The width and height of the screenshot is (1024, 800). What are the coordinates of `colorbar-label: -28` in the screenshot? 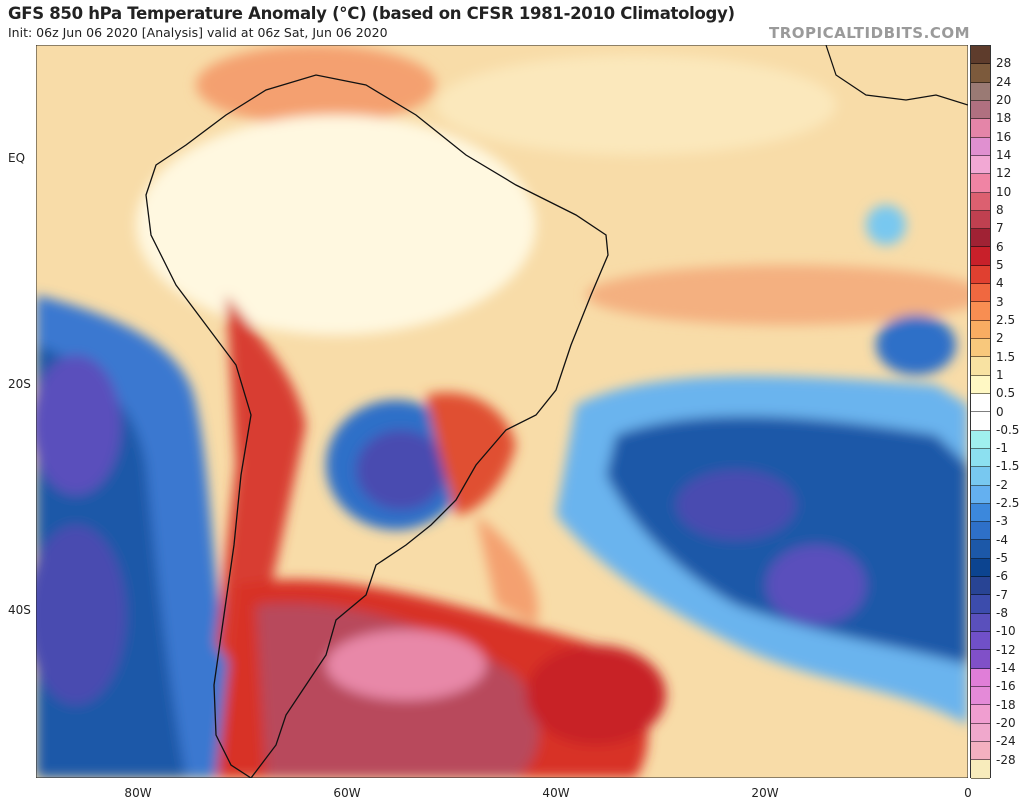 It's located at (1006, 759).